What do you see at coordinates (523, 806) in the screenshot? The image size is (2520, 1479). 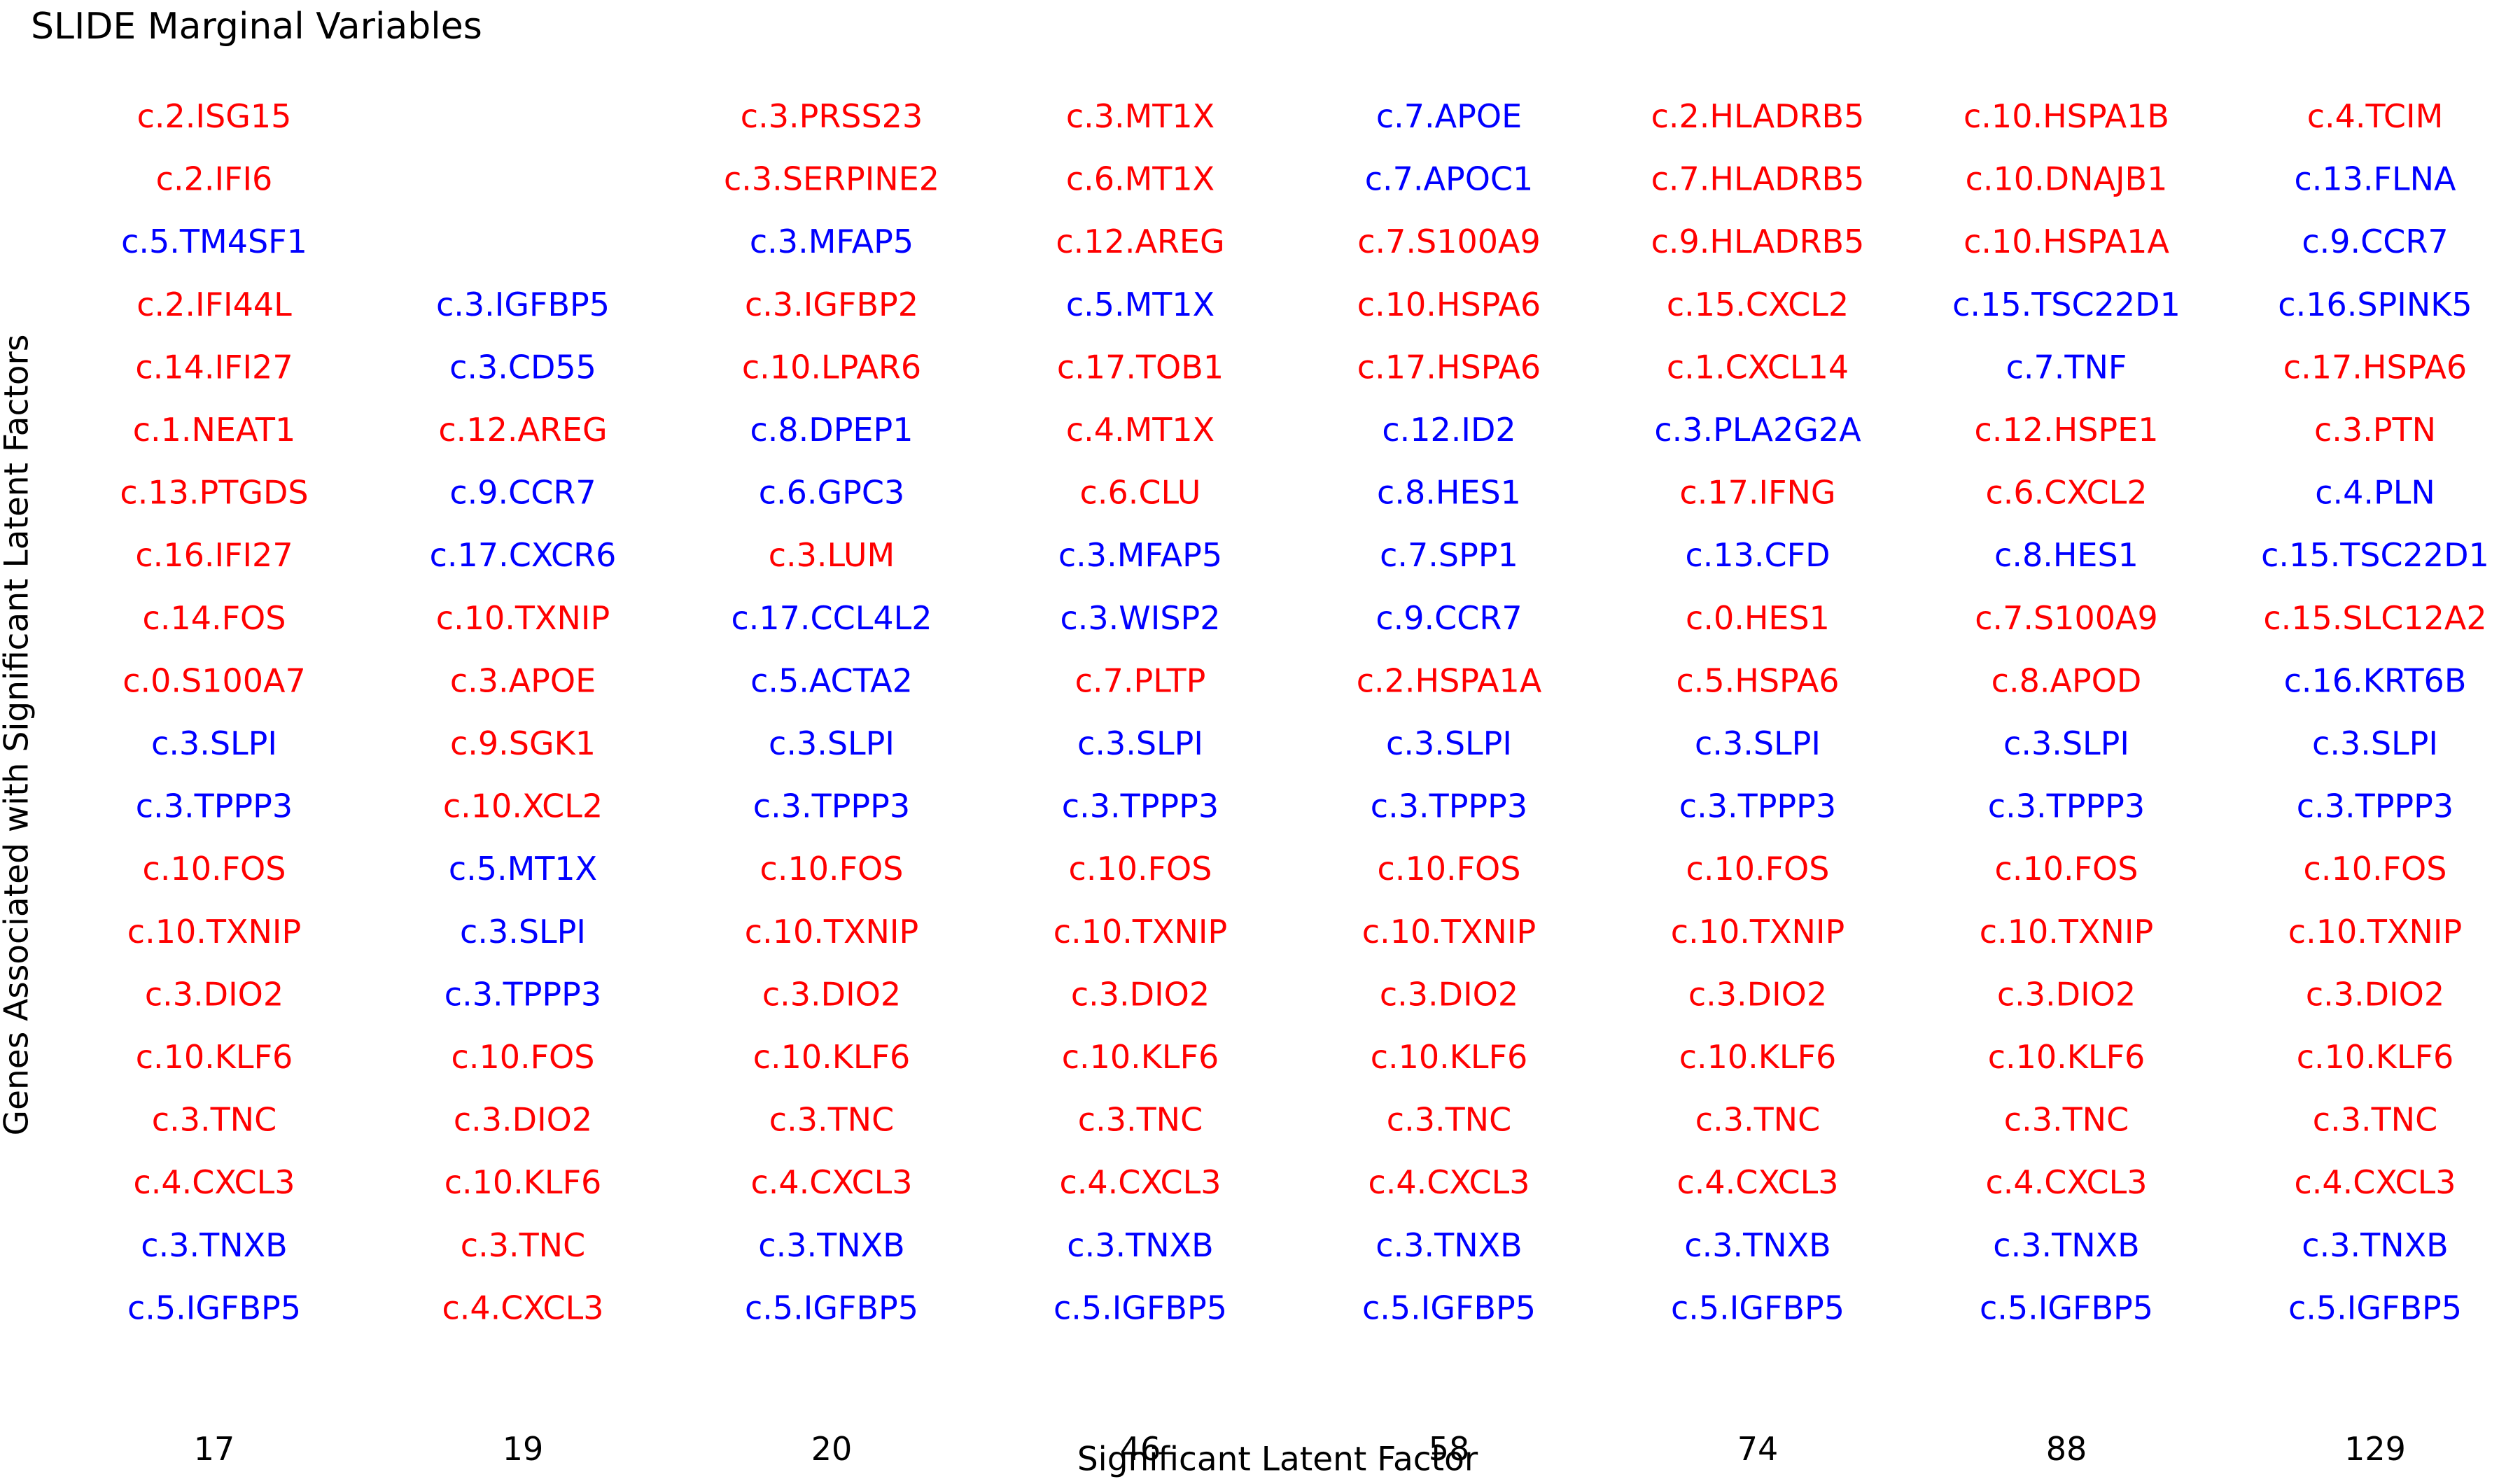 I see `gene-label: c.10.XCL2` at bounding box center [523, 806].